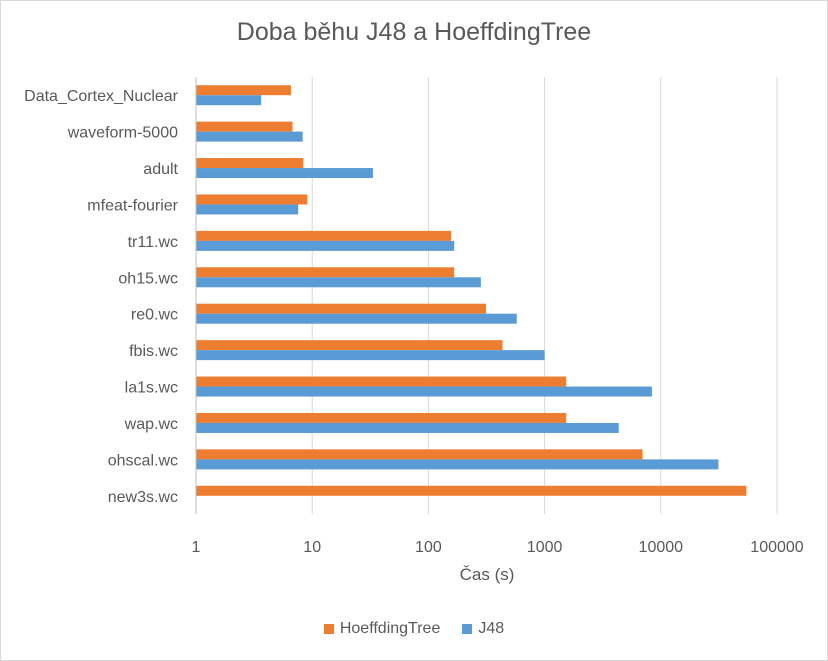 Image resolution: width=828 pixels, height=661 pixels. I want to click on legend-item-j48: J48, so click(483, 629).